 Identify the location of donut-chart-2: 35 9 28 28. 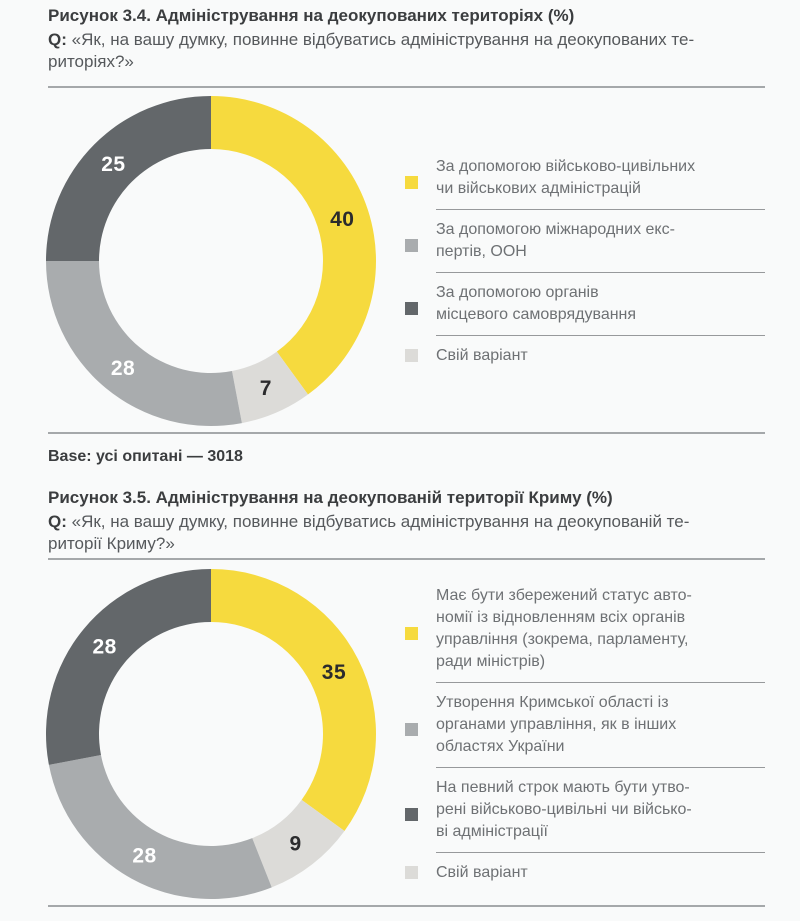
(210, 734).